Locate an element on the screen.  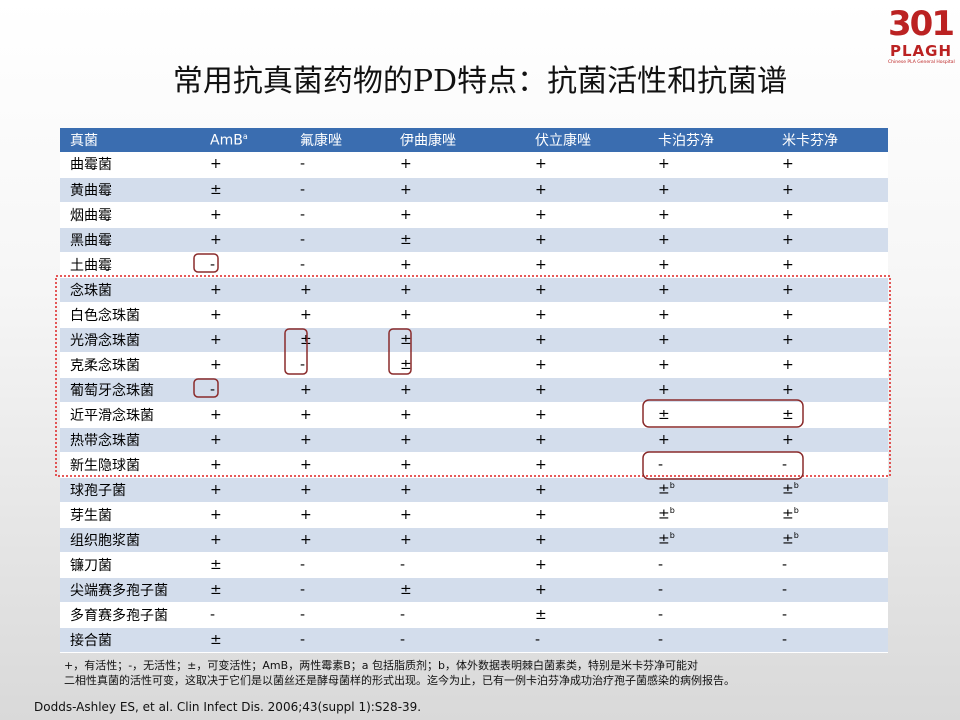
header-cell: 氟康唑 is located at coordinates (340, 140).